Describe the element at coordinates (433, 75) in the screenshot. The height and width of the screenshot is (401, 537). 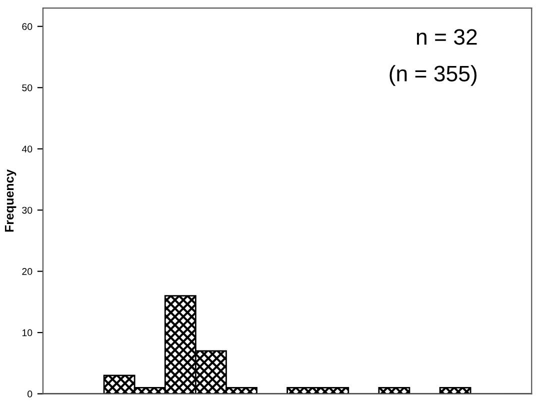
I see `annotation: (n = 355)` at that location.